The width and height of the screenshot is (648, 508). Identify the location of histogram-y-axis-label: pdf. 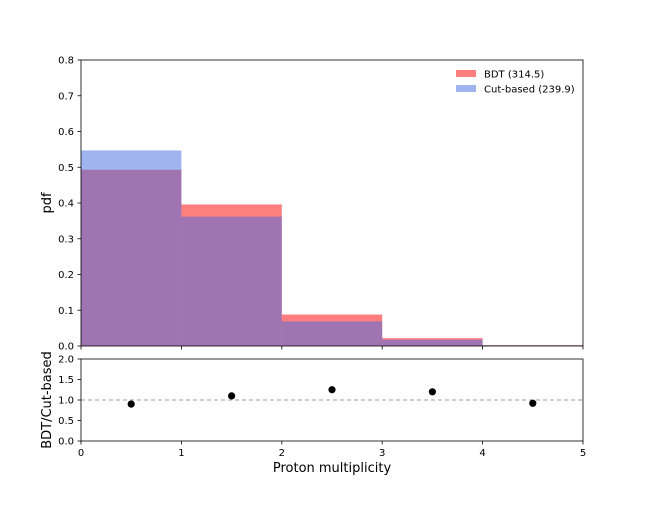
(47, 203).